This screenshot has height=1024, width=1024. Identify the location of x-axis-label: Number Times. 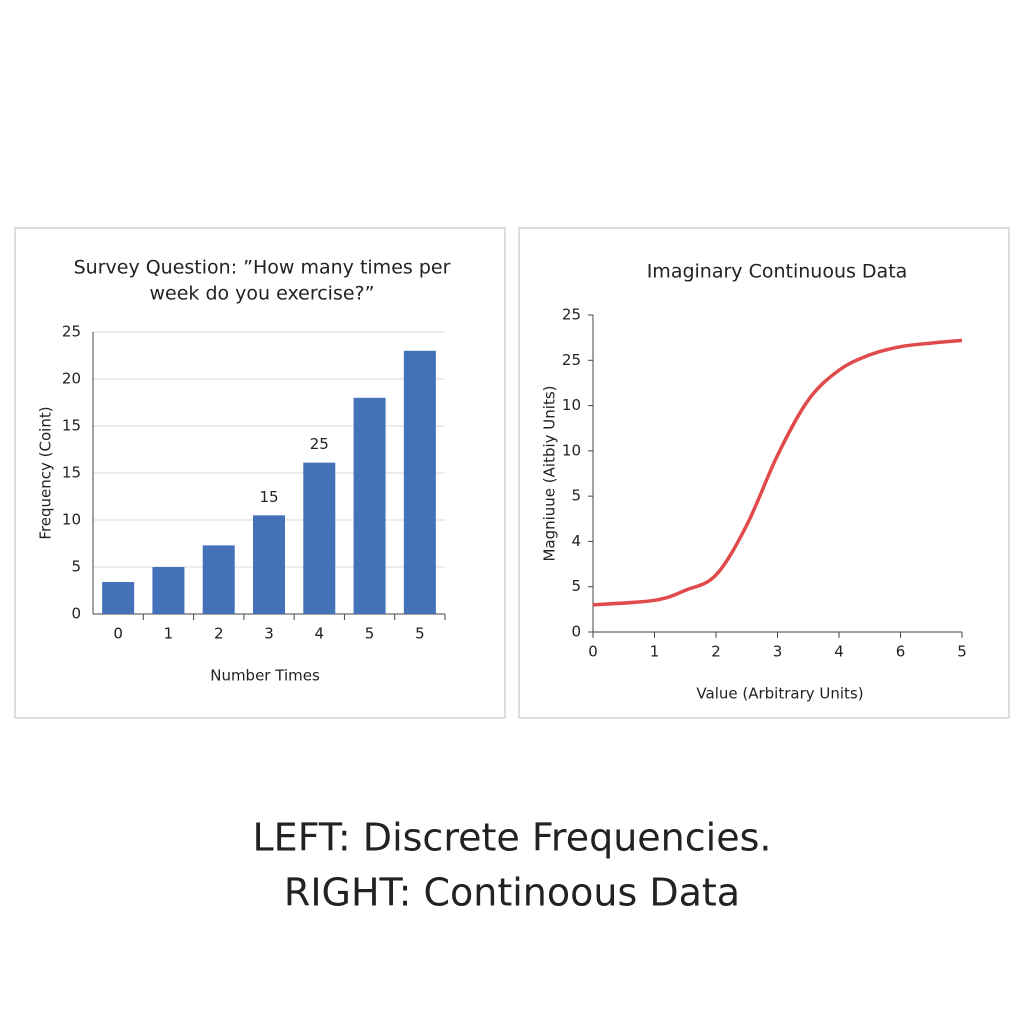
(265, 676).